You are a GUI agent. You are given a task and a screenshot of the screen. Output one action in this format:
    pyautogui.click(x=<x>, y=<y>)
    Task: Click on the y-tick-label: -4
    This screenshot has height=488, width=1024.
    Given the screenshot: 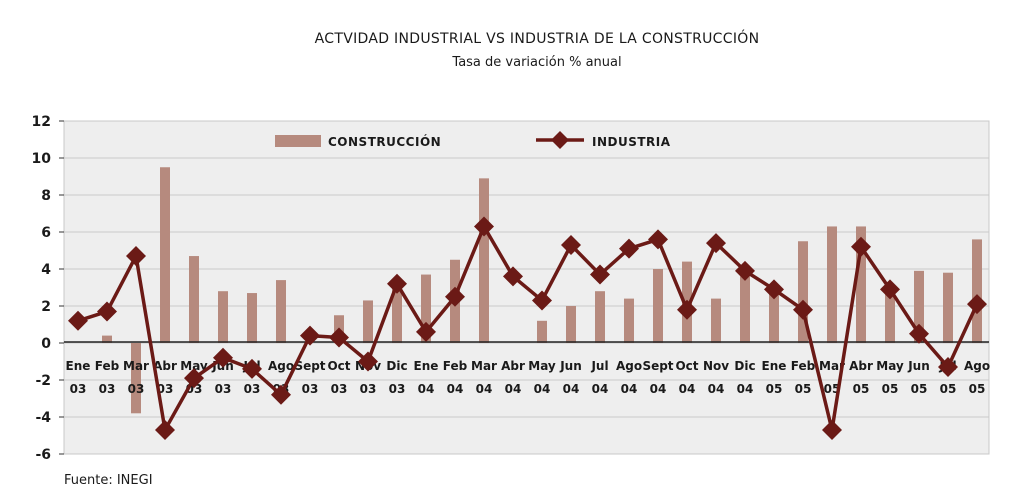 What is the action you would take?
    pyautogui.click(x=43, y=418)
    